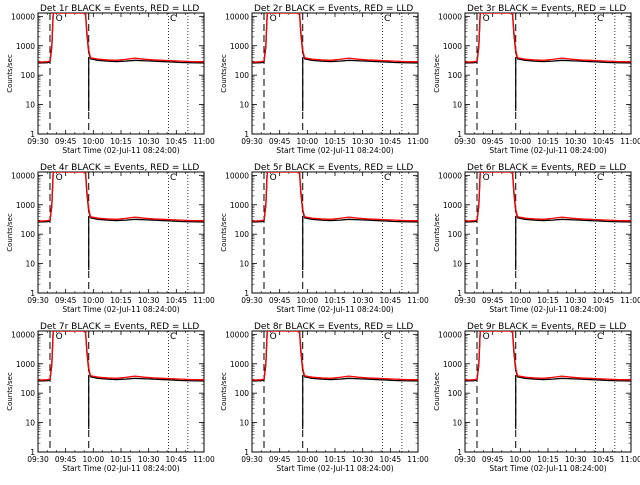 This screenshot has width=640, height=485. I want to click on panel-title: Det 1r BLACK = Events, RED = LLD, so click(119, 9).